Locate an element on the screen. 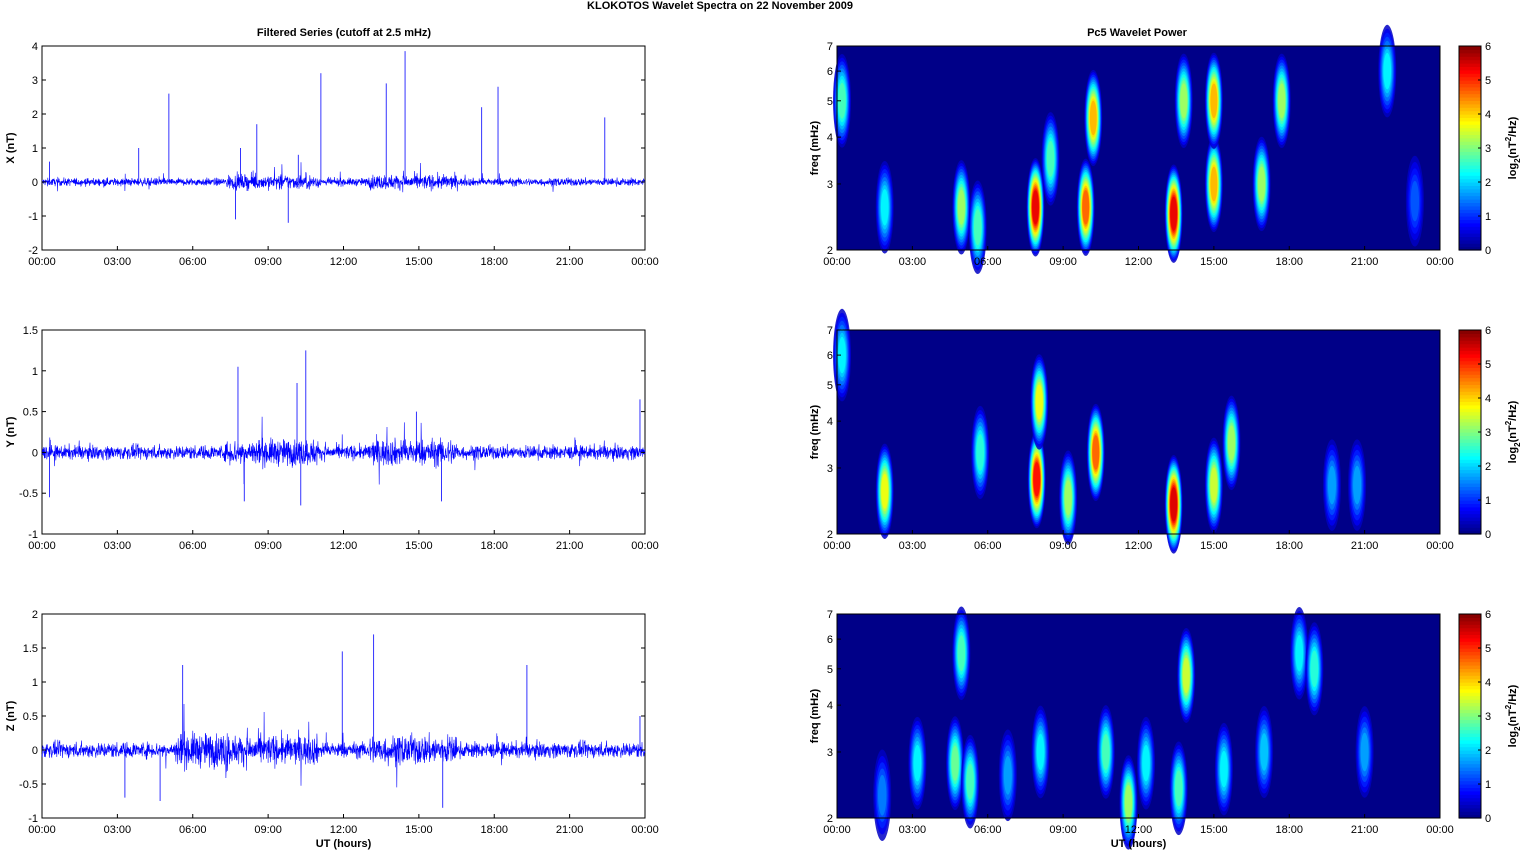  colorbar-label: log2(nT2/Hz) is located at coordinates (1513, 715).